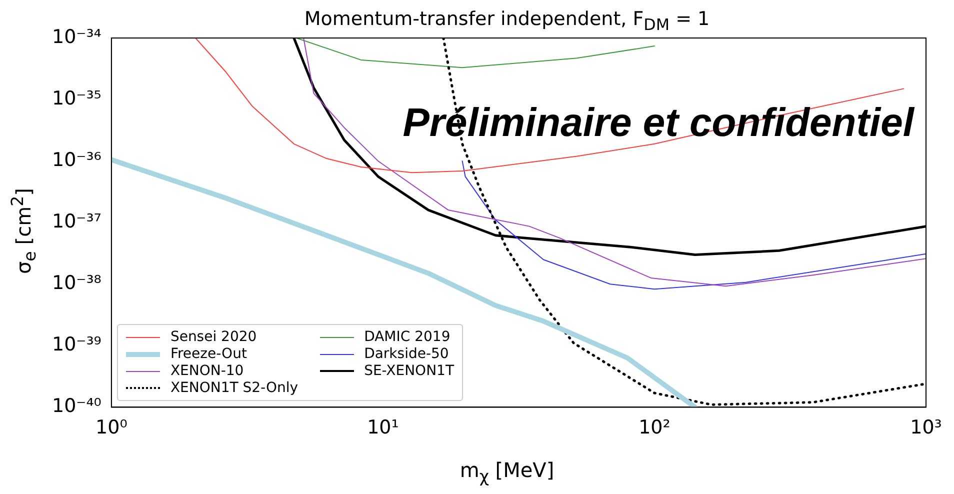 The height and width of the screenshot is (494, 954). Describe the element at coordinates (406, 354) in the screenshot. I see `legend-label: Darkside-50` at that location.